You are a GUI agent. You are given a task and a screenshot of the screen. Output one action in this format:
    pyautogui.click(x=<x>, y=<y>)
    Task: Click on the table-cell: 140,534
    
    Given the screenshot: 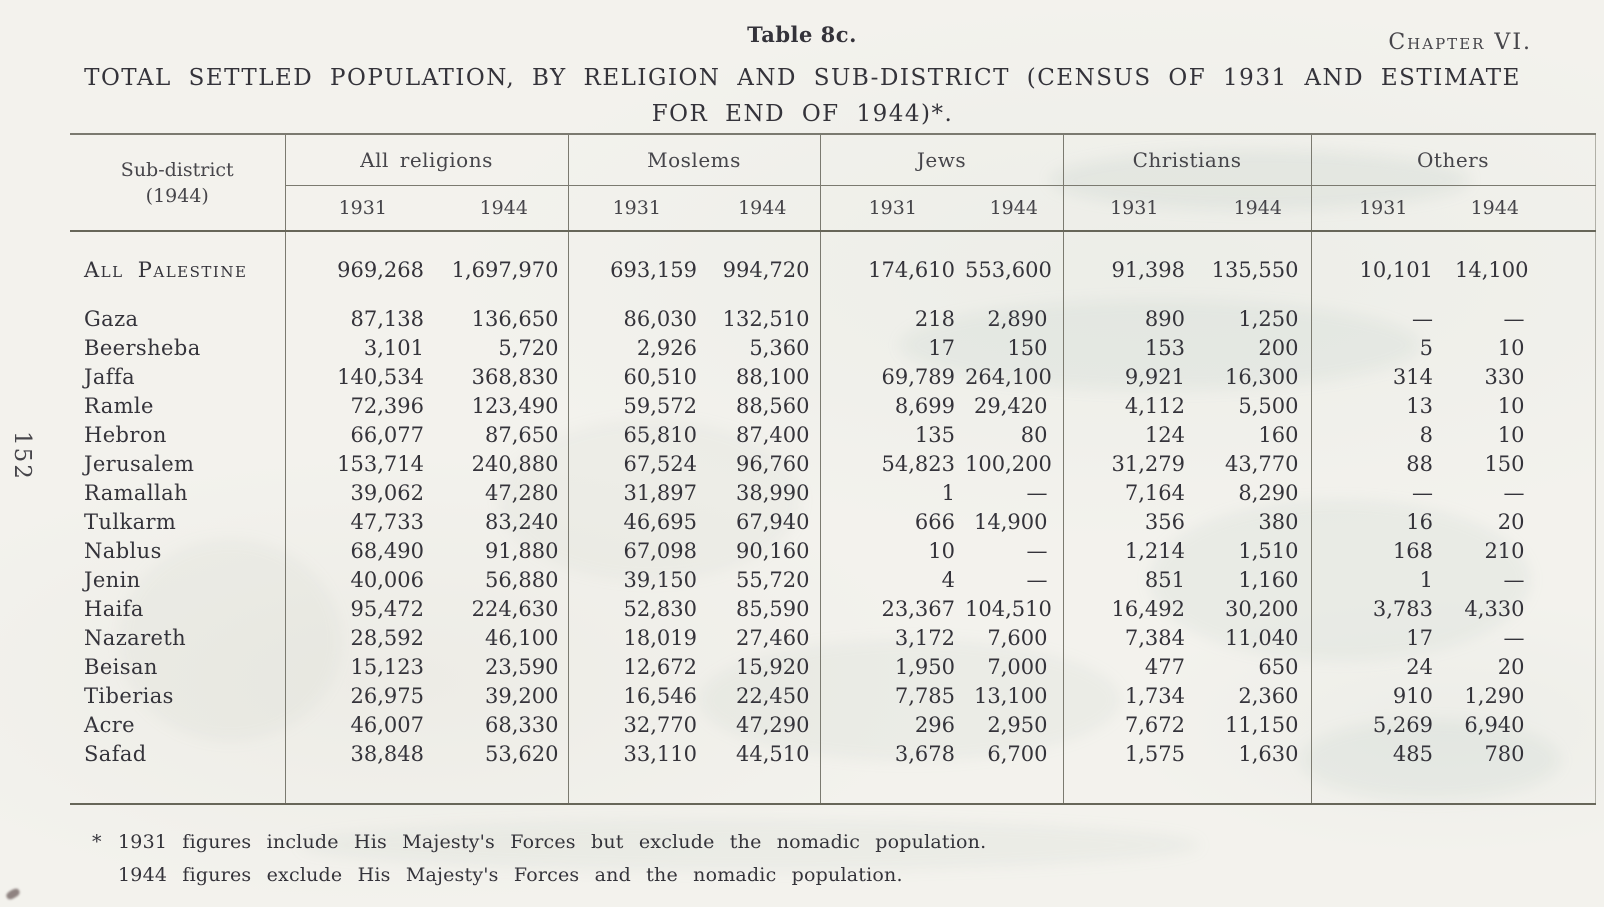 What is the action you would take?
    pyautogui.click(x=362, y=377)
    